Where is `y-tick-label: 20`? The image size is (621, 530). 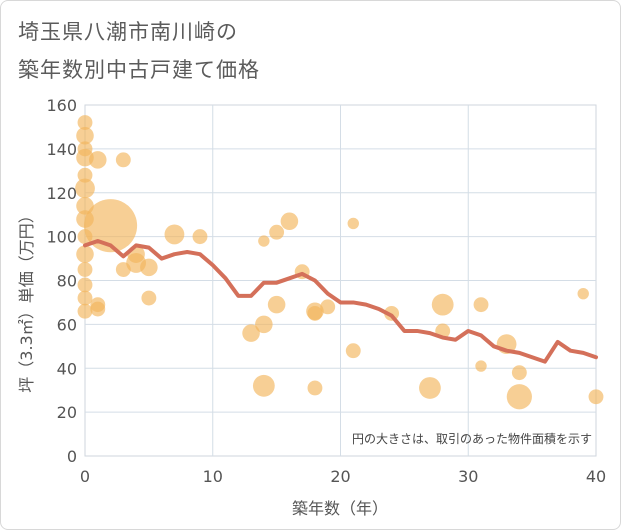 y-tick-label: 20 is located at coordinates (67, 412).